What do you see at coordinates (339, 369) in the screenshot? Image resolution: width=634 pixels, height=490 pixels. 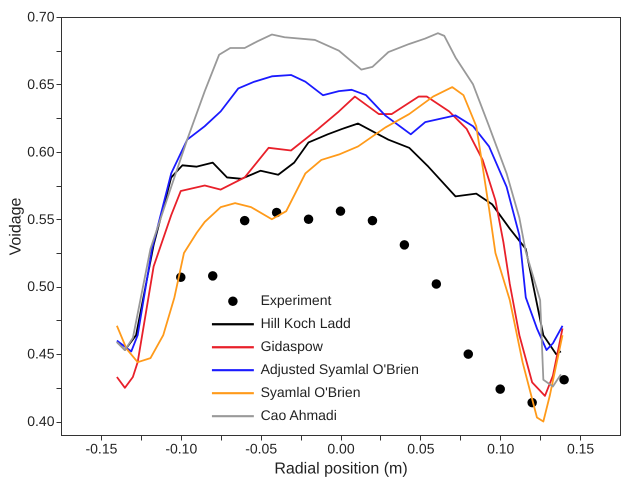 I see `legend-label: Adjusted Syamlal O'Brien` at bounding box center [339, 369].